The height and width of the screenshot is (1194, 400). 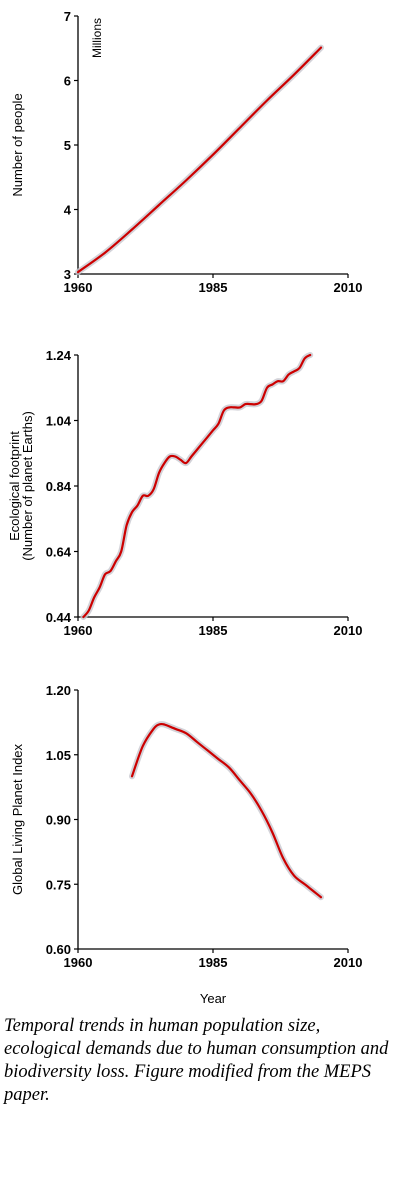 I want to click on y-tick-label: 4, so click(x=68, y=210).